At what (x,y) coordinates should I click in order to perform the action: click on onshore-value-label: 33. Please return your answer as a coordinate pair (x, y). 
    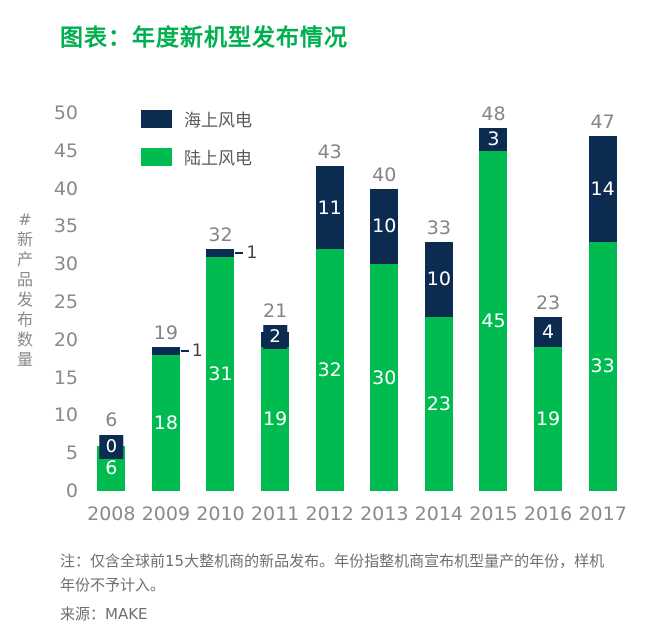
    Looking at the image, I should click on (602, 366).